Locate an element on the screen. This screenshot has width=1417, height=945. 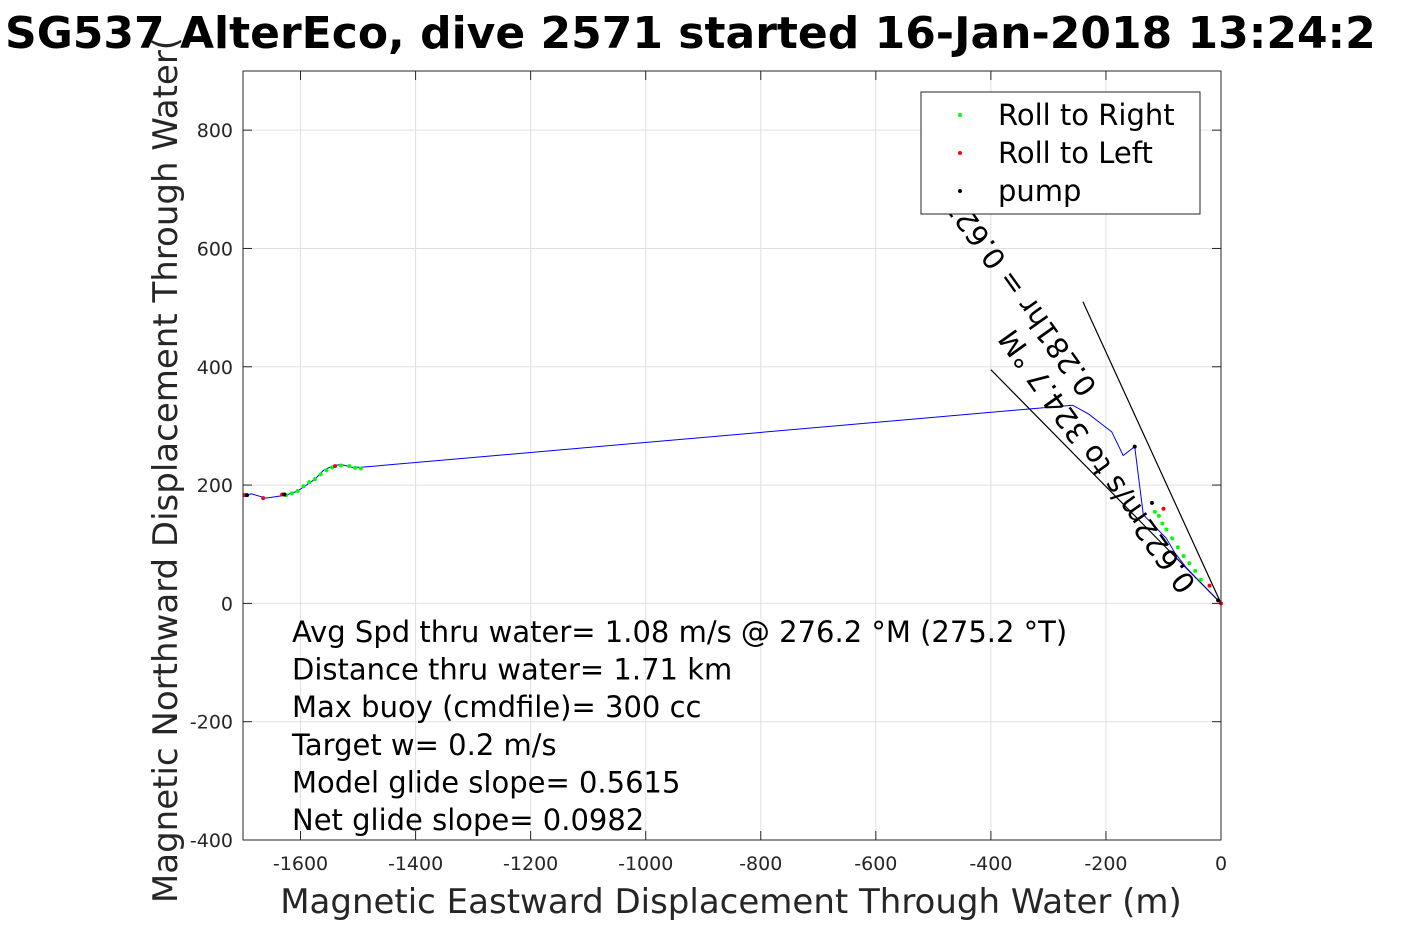
y-tick-label: 0 is located at coordinates (227, 604).